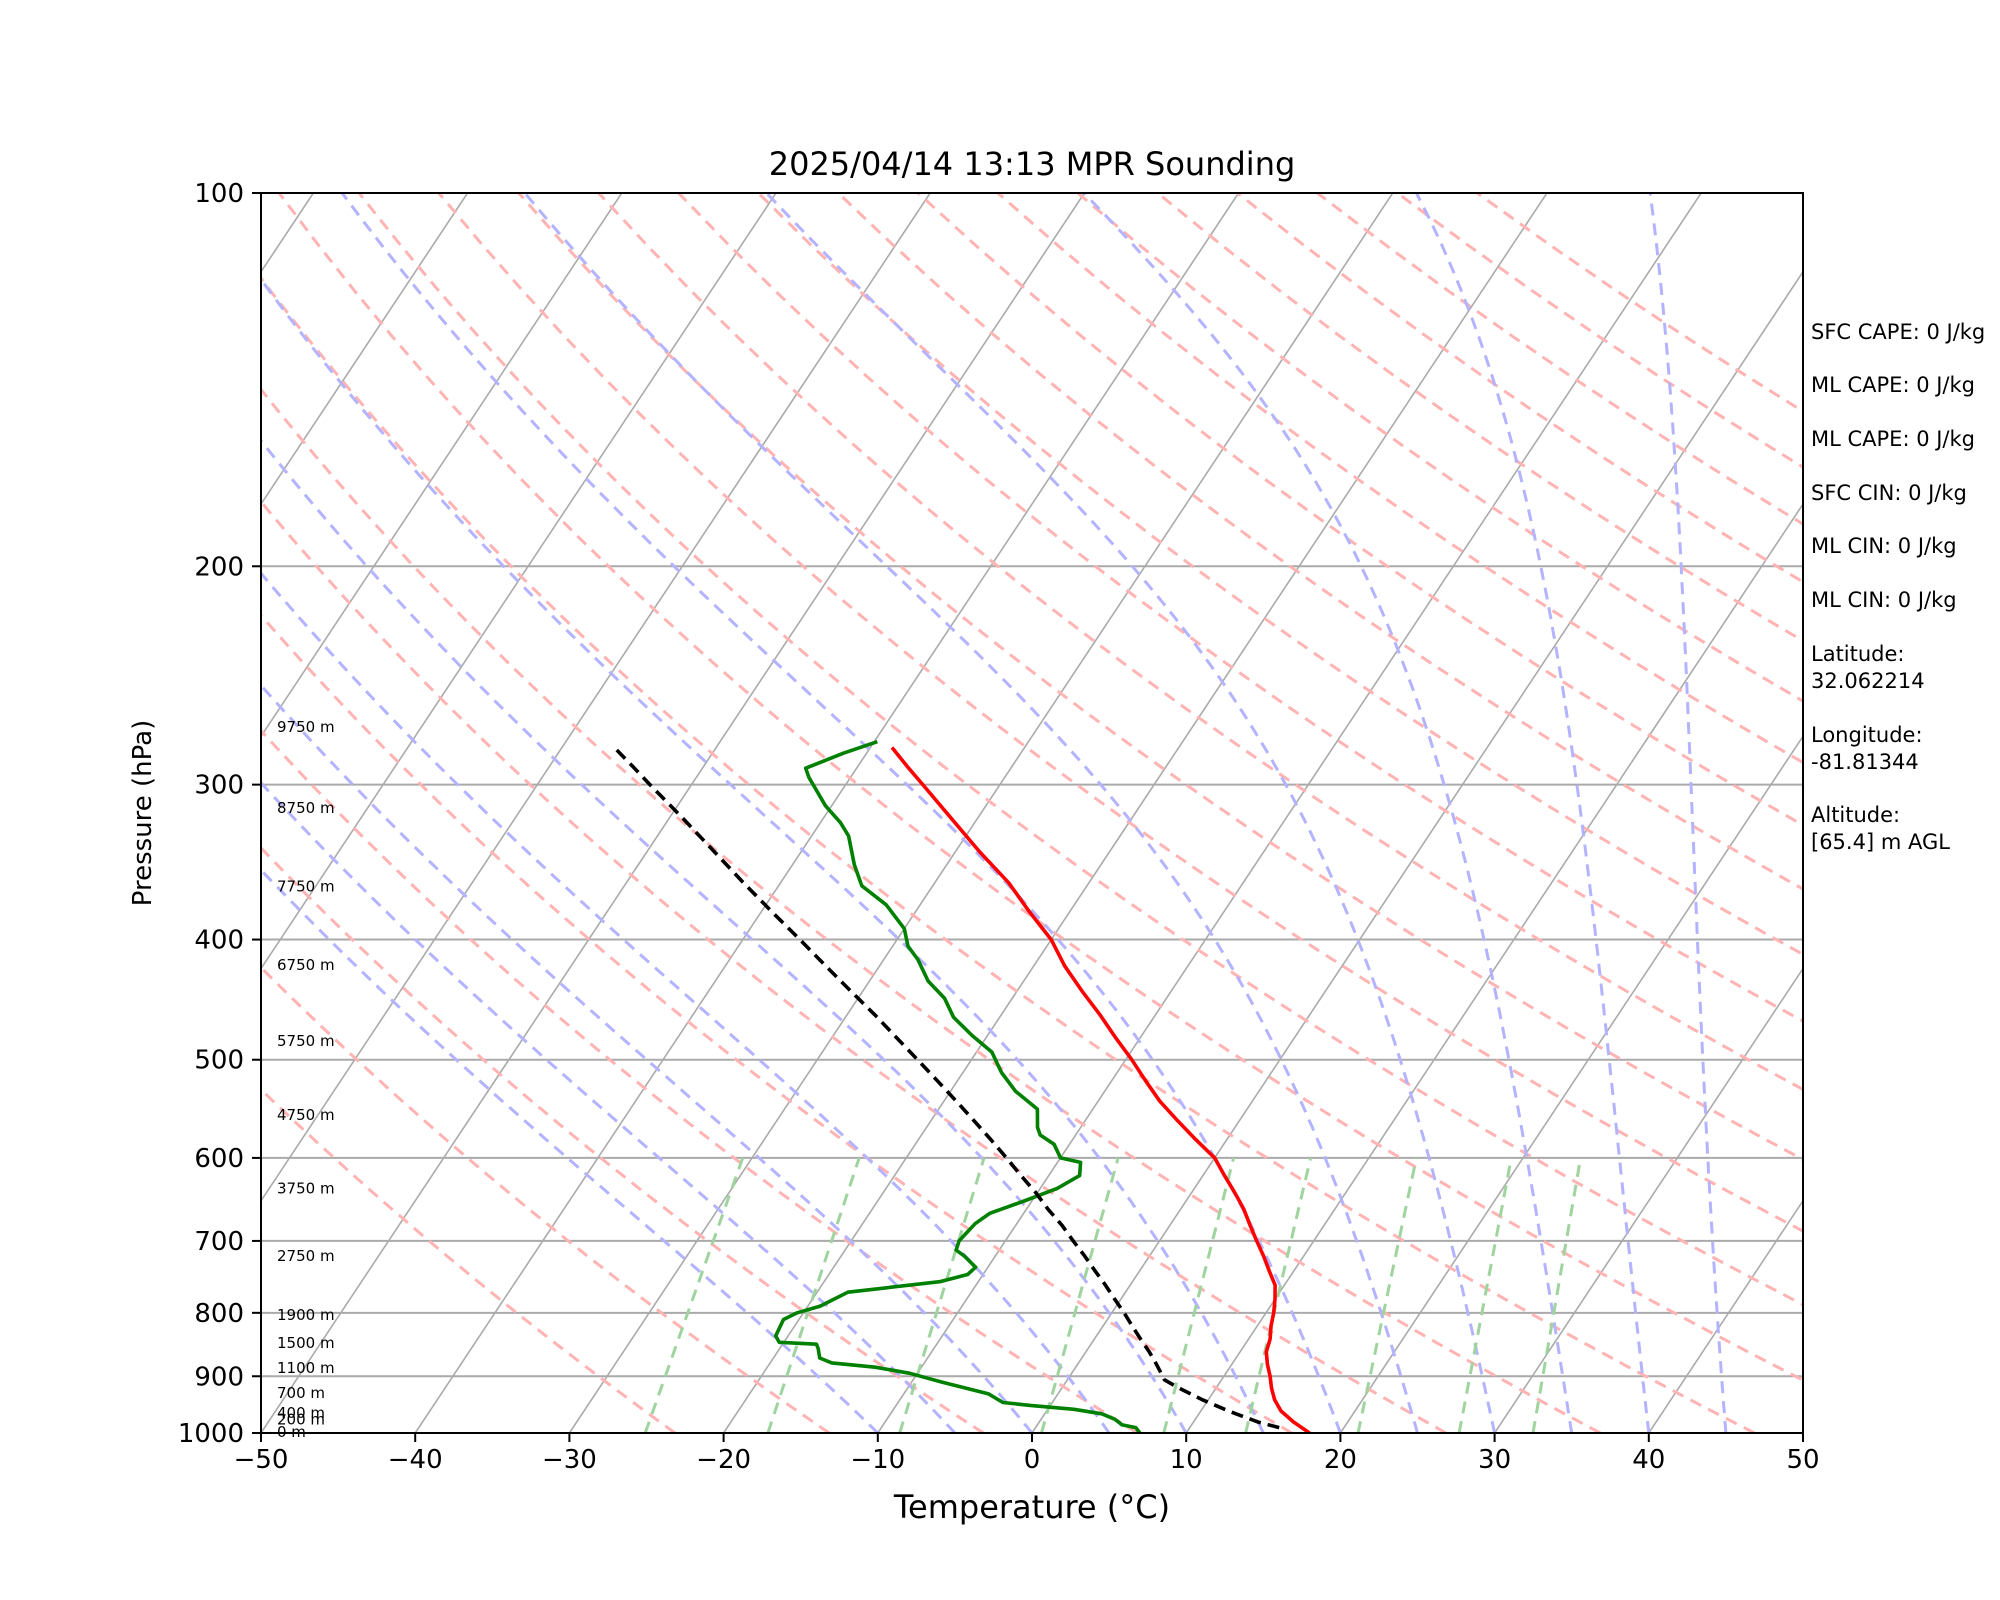  Describe the element at coordinates (306, 808) in the screenshot. I see `height-label: 8750 m` at that location.